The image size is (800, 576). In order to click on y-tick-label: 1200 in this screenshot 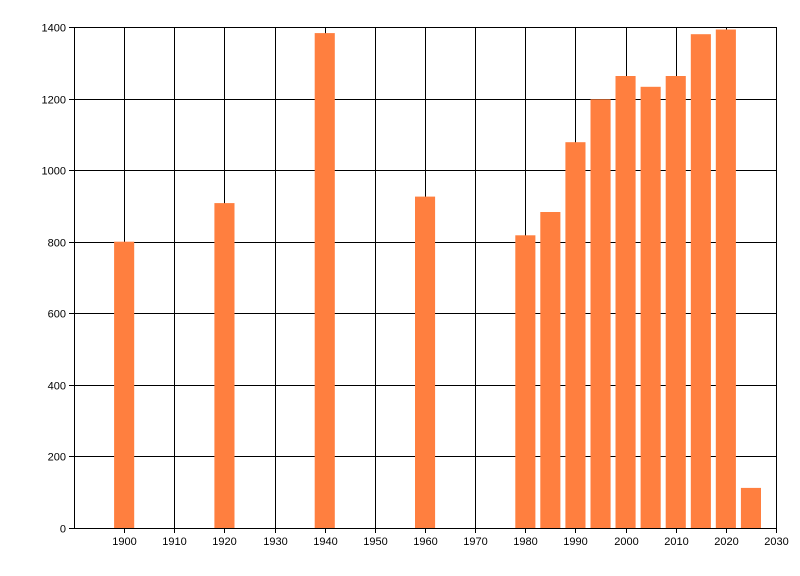, I will do `click(54, 101)`.